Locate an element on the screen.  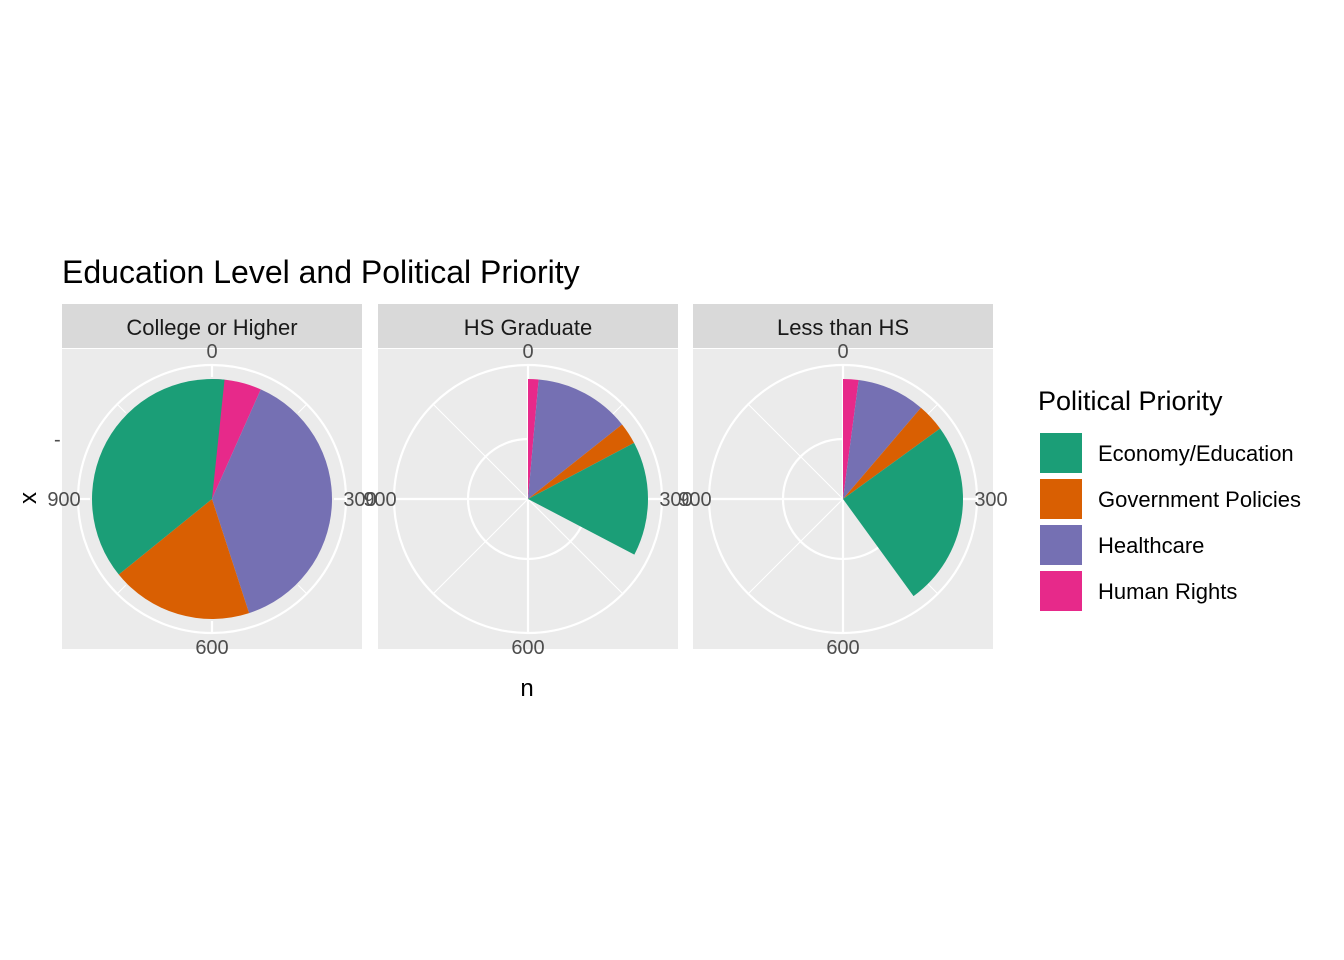
facet-strip-label: HS Graduate is located at coordinates (528, 327).